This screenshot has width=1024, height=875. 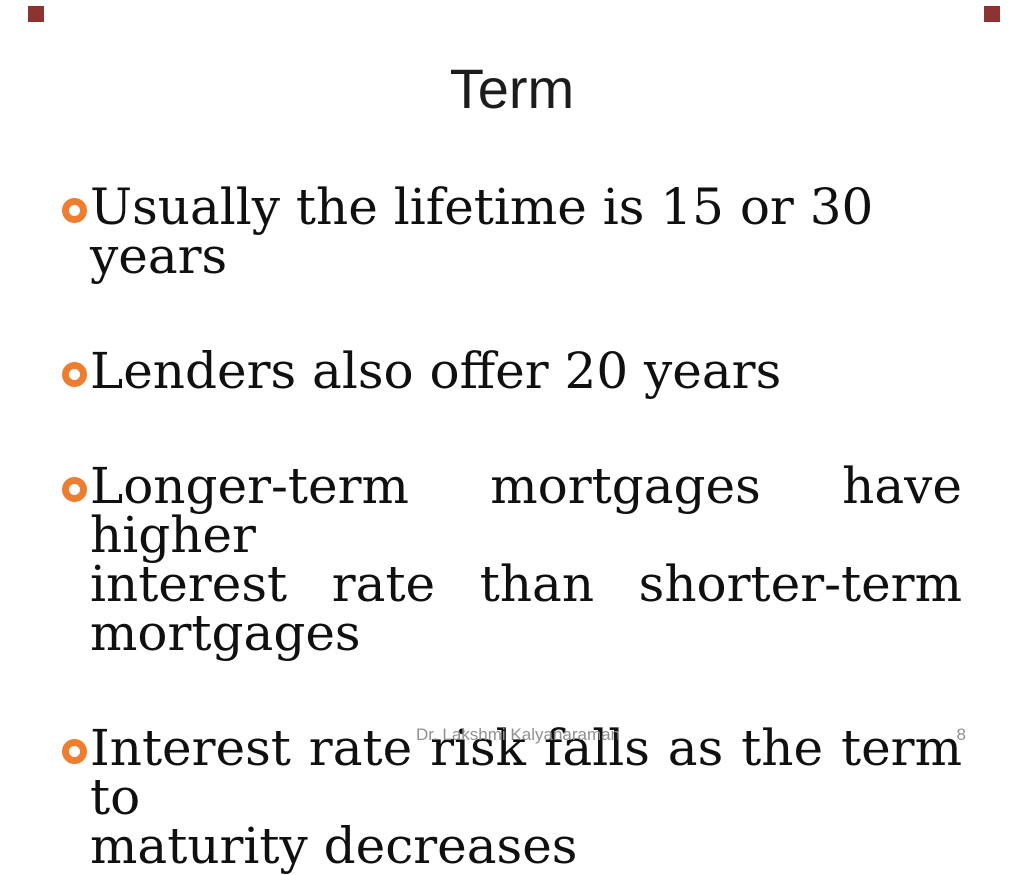 What do you see at coordinates (436, 371) in the screenshot?
I see `bullet-text-line: Lenders also offer 20 years` at bounding box center [436, 371].